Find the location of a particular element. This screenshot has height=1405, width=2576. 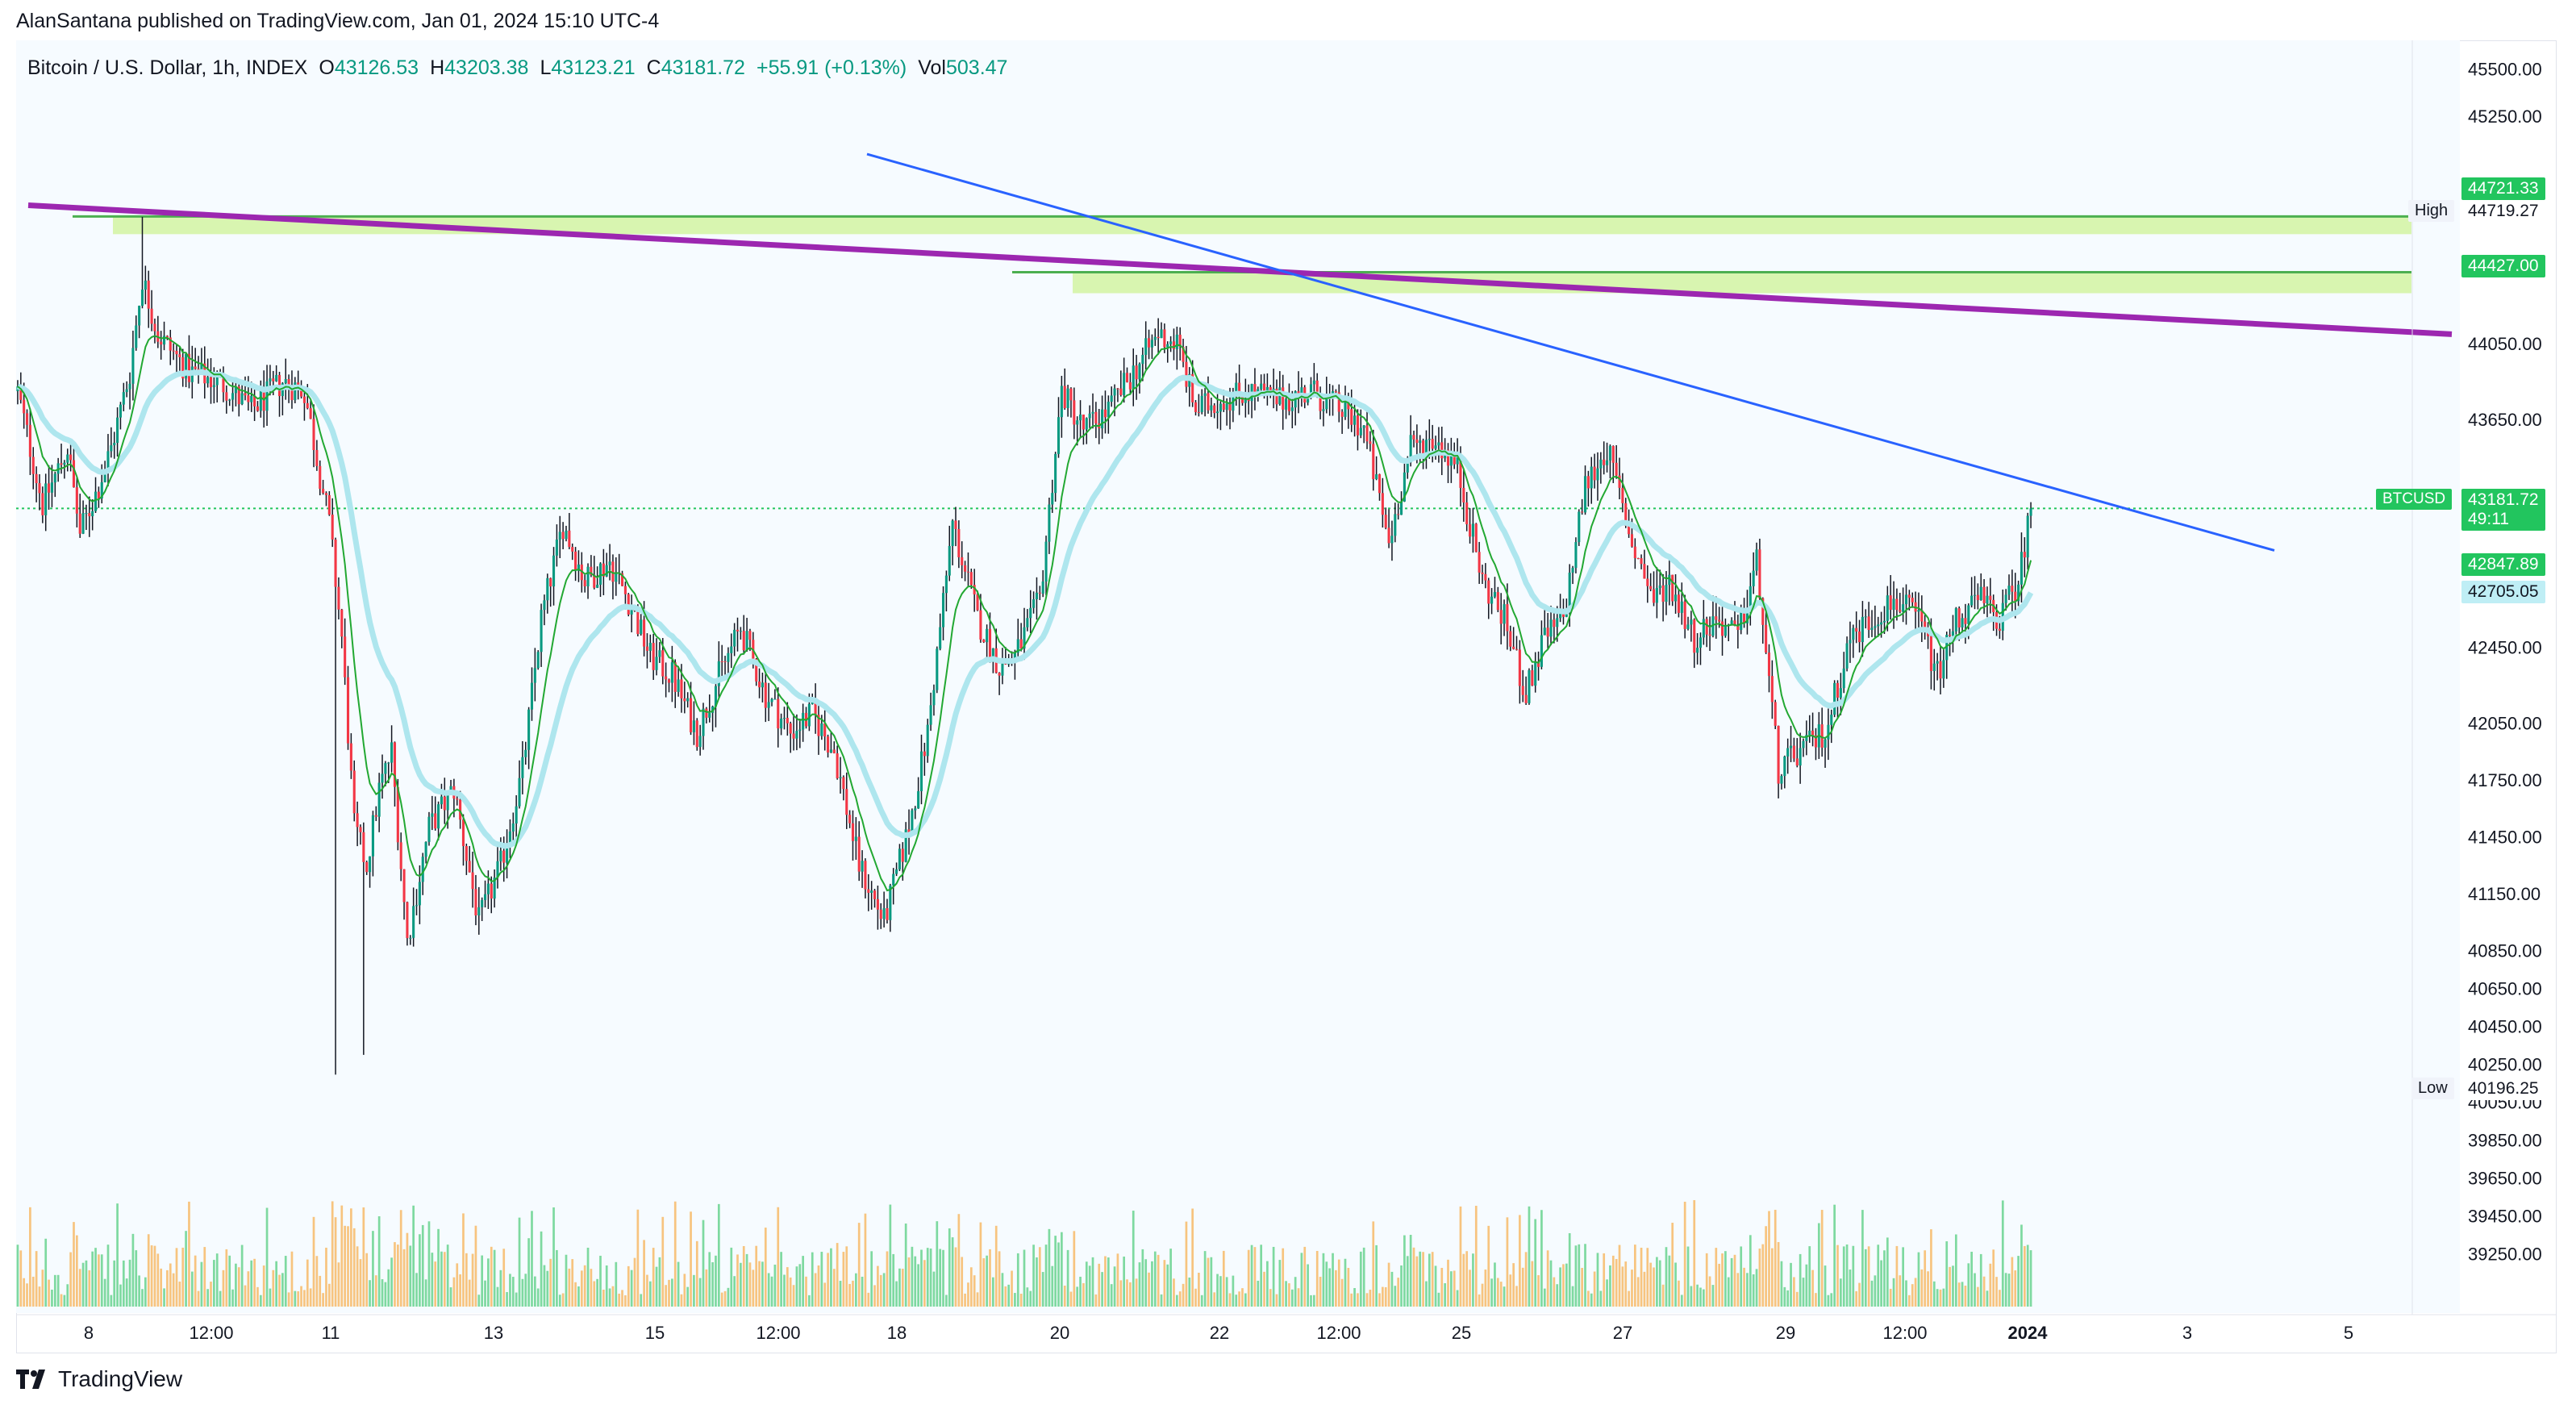

symbol-title: Bitcoin / U.S. Dollar, 1h, INDEX is located at coordinates (167, 68).